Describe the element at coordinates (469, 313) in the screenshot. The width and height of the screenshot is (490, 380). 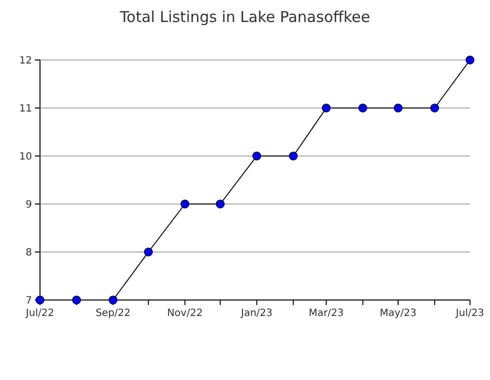
I see `x-tick-label: Jul/23` at that location.